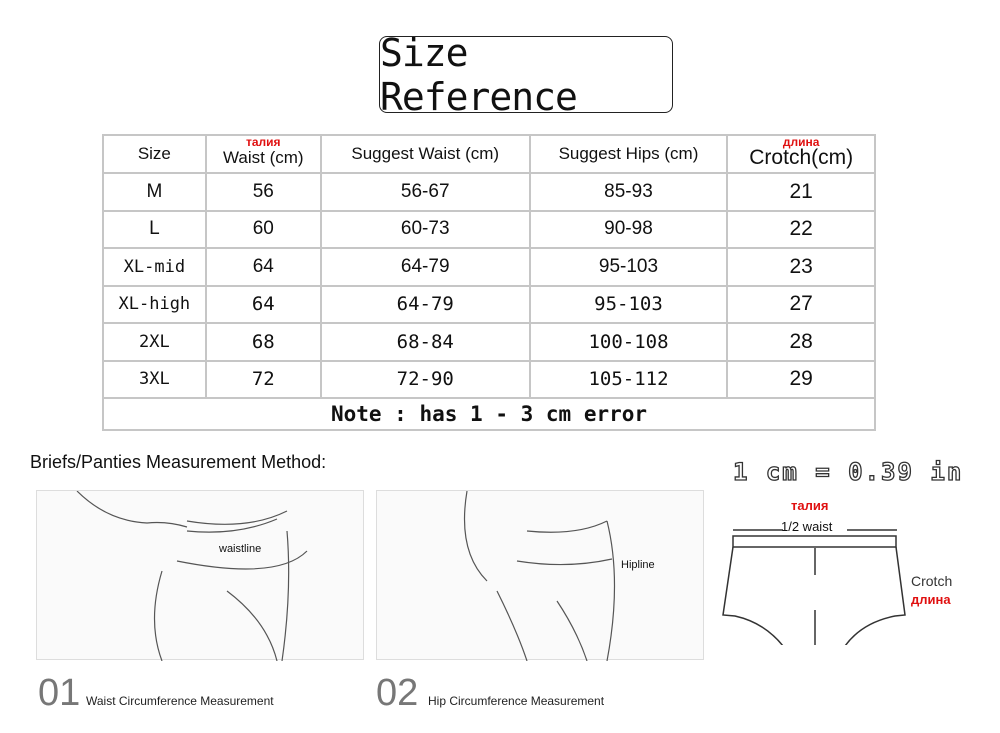  What do you see at coordinates (425, 379) in the screenshot?
I see `suggest-waist-cell: 72-90` at bounding box center [425, 379].